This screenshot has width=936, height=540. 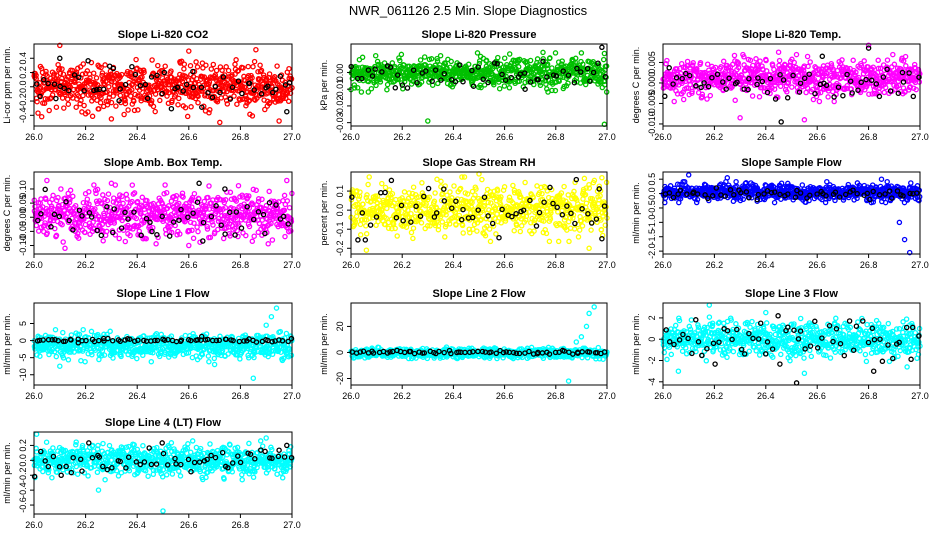 I want to click on panel-title: Slope Li-820 CO2, so click(x=163, y=35).